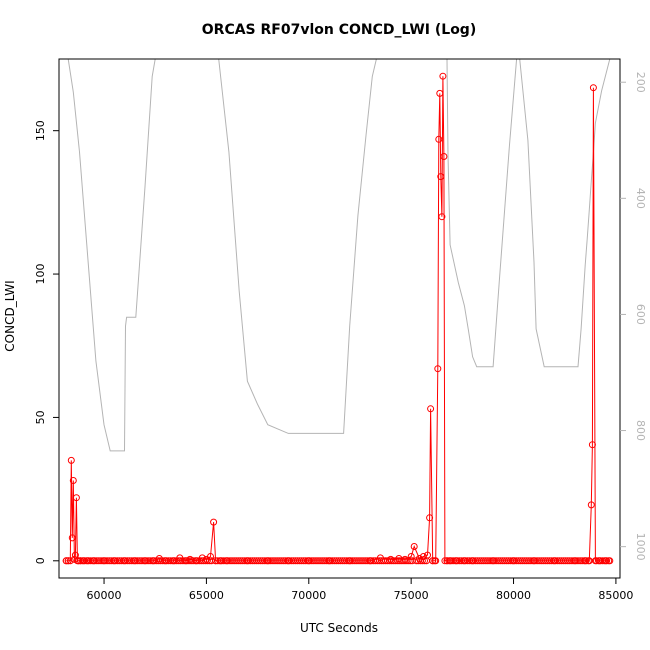  What do you see at coordinates (40, 417) in the screenshot?
I see `y-tick-label: 50` at bounding box center [40, 417].